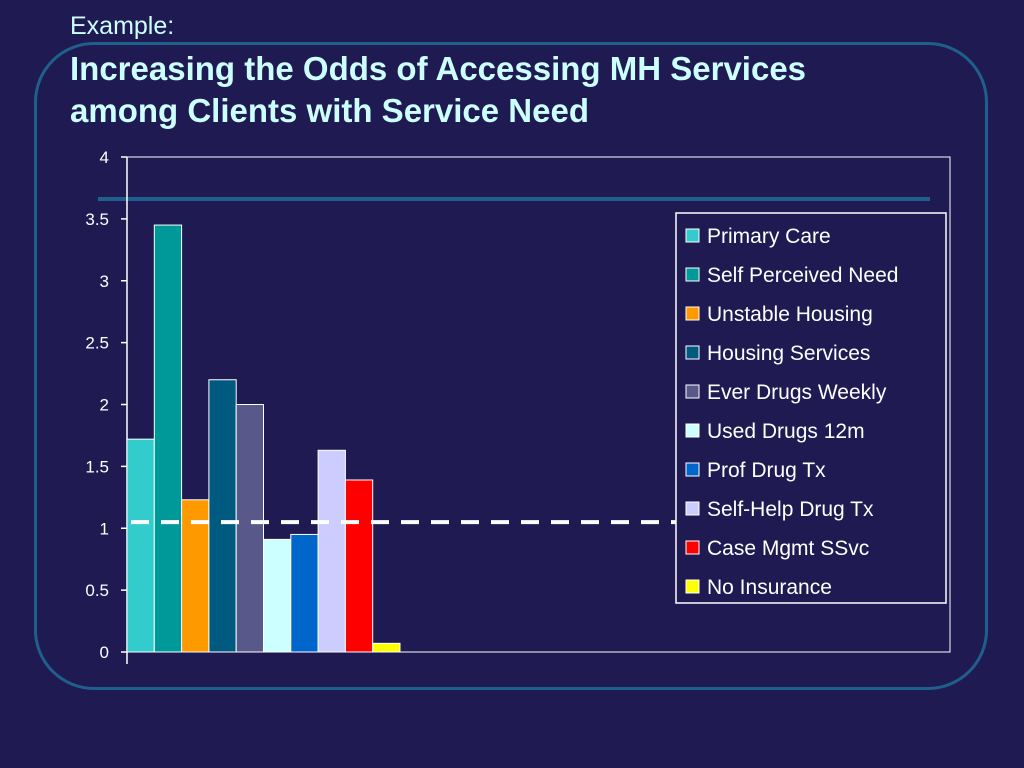 The image size is (1024, 768). I want to click on y-tick-label: 0.5, so click(97, 590).